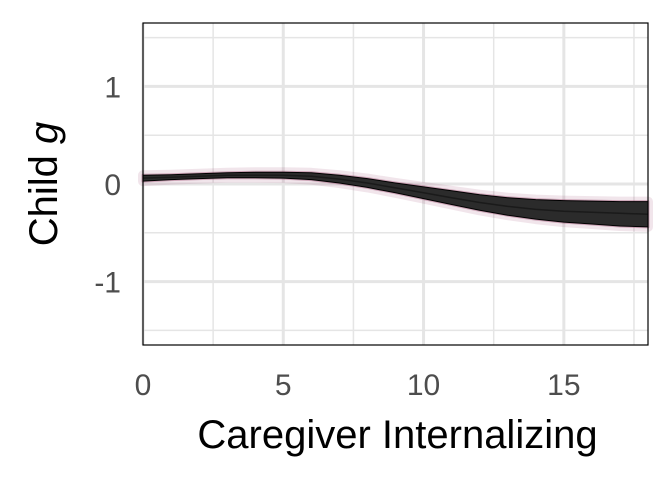  What do you see at coordinates (44, 195) in the screenshot?
I see `y-axis-title-text: Child` at bounding box center [44, 195].